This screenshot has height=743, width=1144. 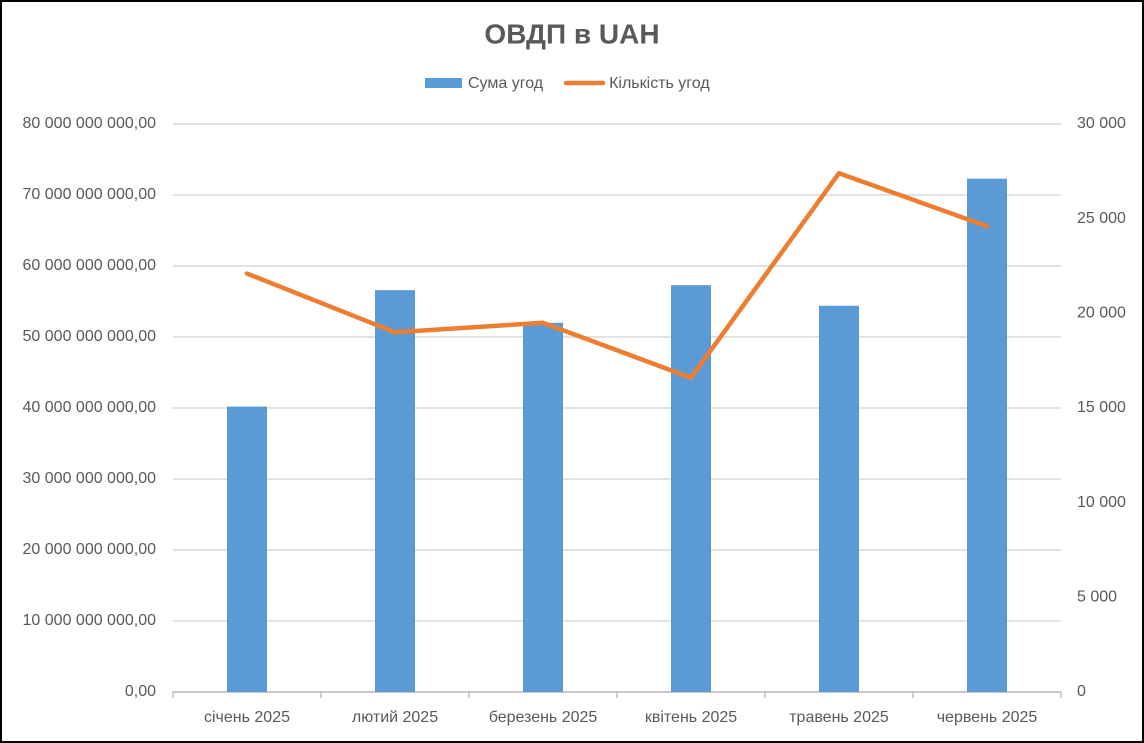 I want to click on y2-tick-label: 15 000, so click(x=1101, y=407).